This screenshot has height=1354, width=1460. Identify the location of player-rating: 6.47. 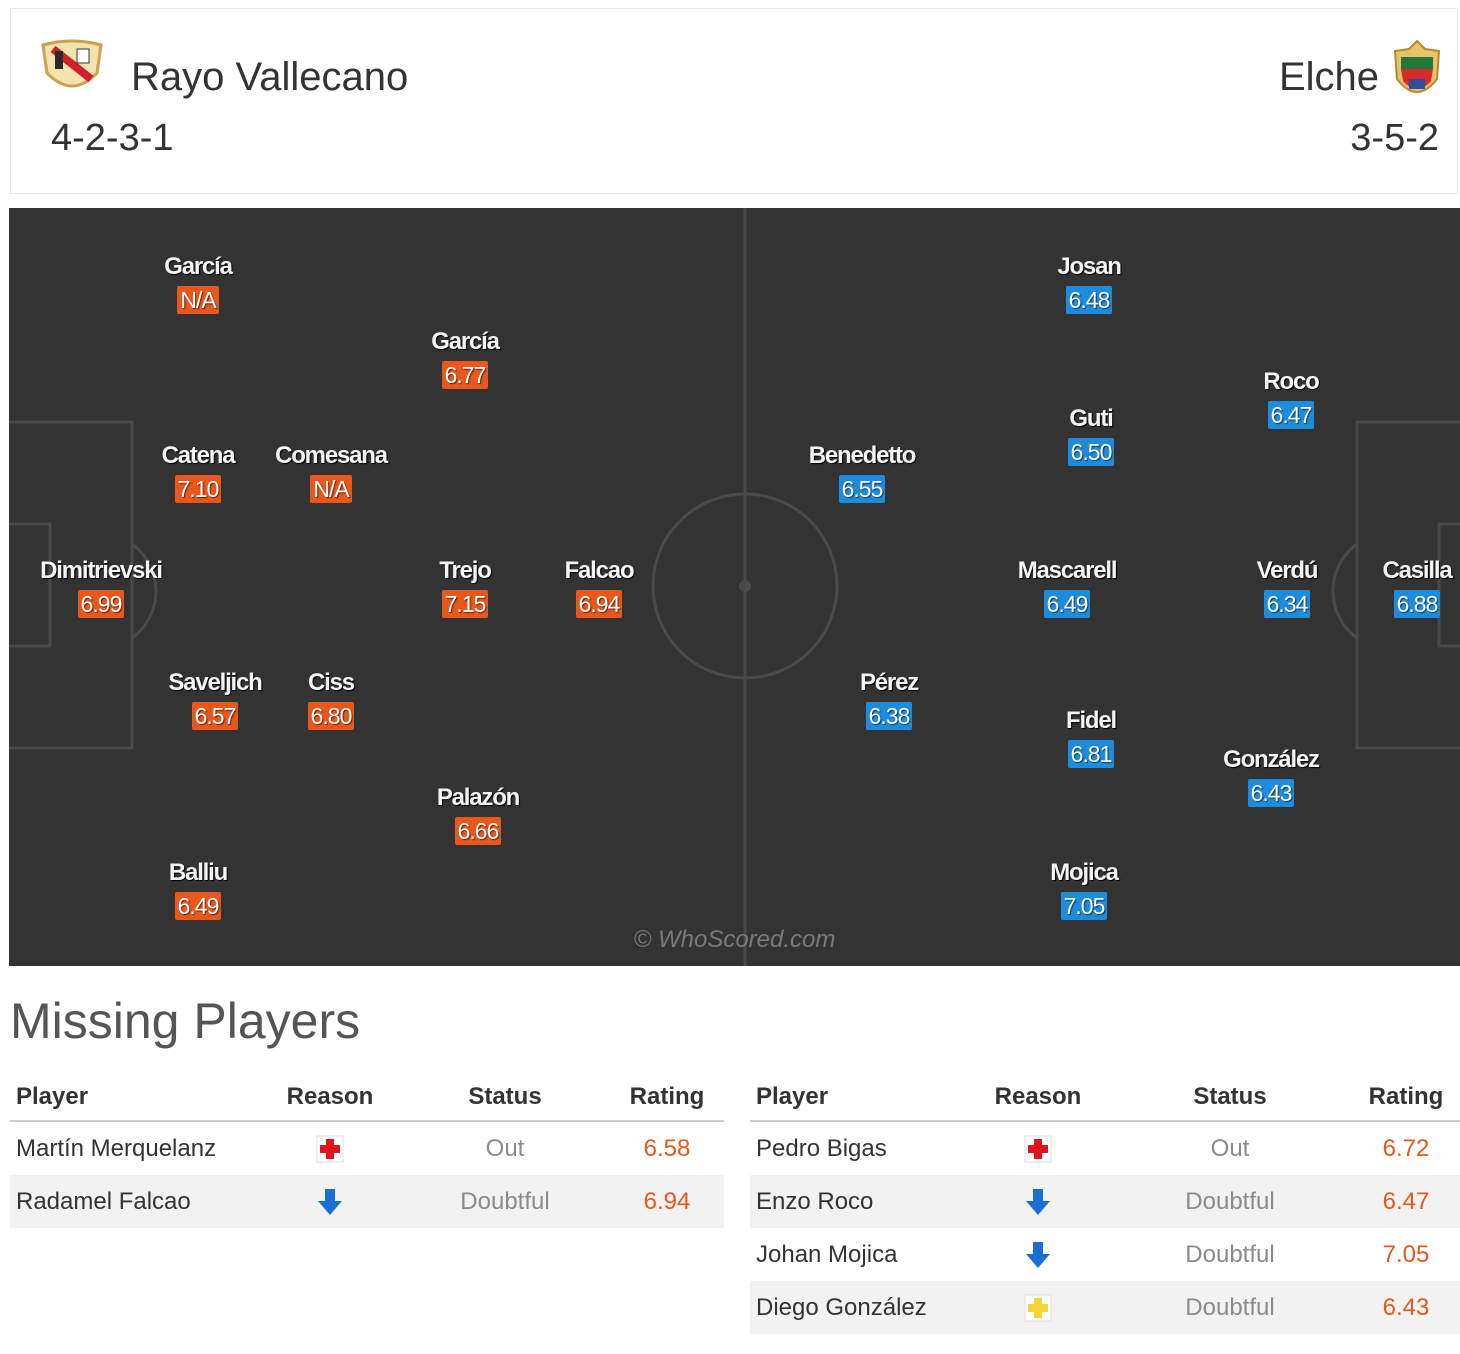
(1291, 415).